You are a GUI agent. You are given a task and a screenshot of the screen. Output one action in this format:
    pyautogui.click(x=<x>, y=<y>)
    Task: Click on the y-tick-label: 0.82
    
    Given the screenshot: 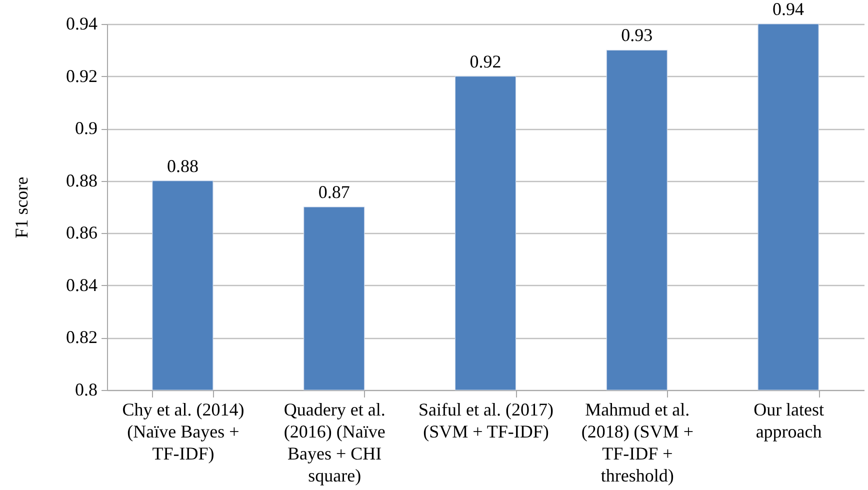 What is the action you would take?
    pyautogui.click(x=82, y=337)
    